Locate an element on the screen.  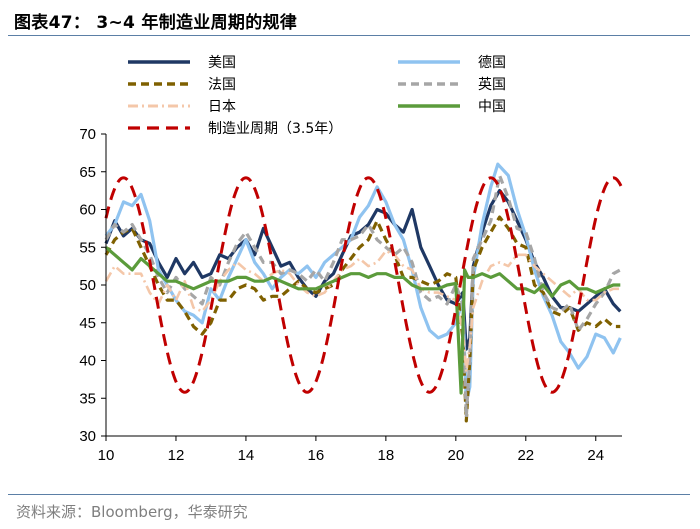
footer-divider is located at coordinates (349, 494).